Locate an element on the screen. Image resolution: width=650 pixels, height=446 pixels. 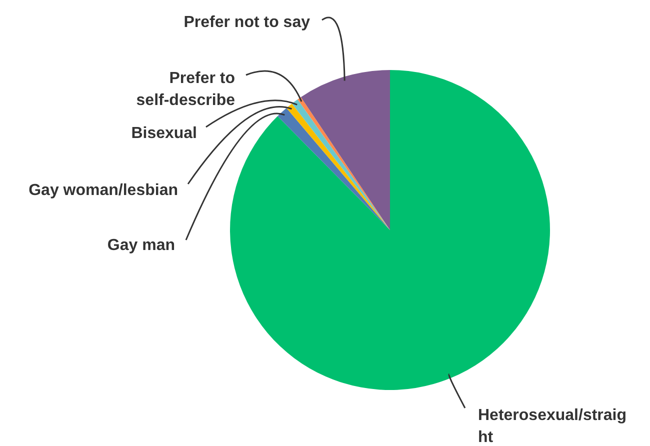
slice-label: Gay woman/lesbian is located at coordinates (103, 190).